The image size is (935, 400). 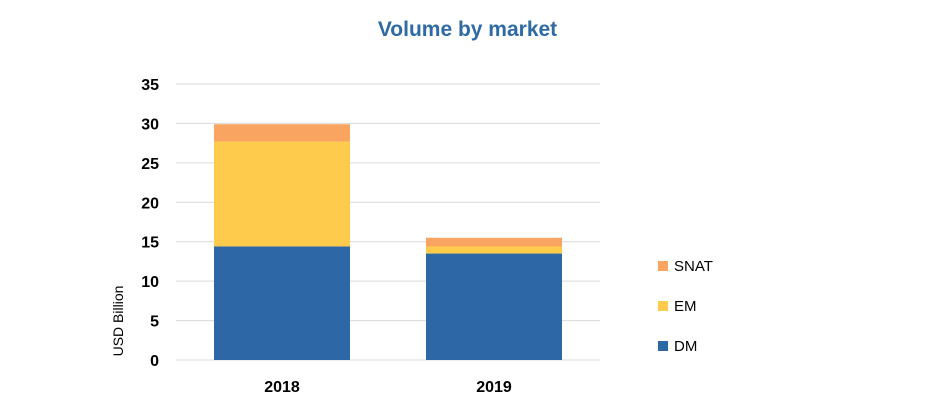 I want to click on x-axis-categories: 2018 2019, so click(x=388, y=387).